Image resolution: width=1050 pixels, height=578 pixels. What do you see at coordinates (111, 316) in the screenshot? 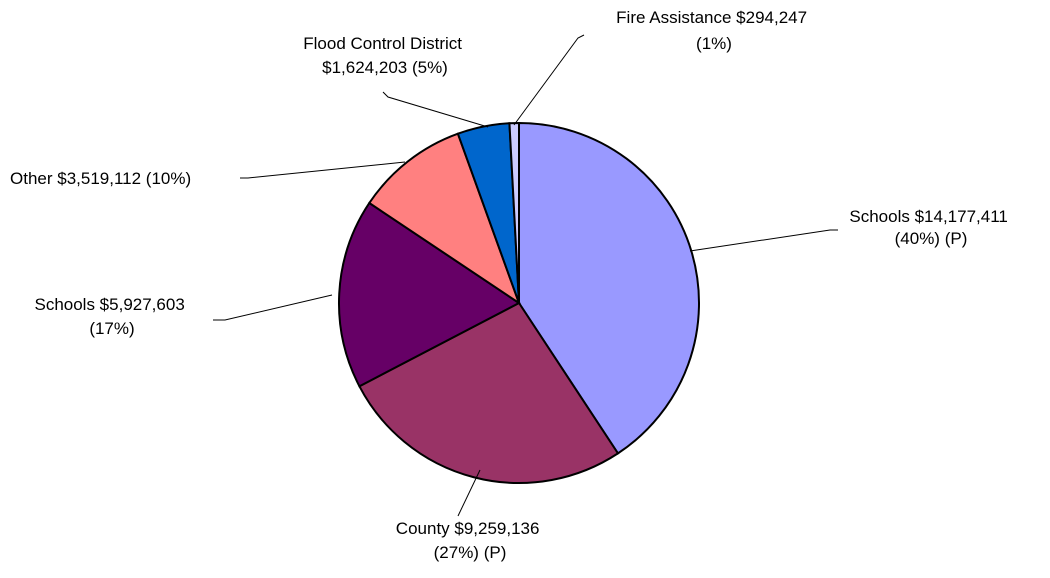
I see `label-schools-17: Schools $5,927,603 (17%)` at bounding box center [111, 316].